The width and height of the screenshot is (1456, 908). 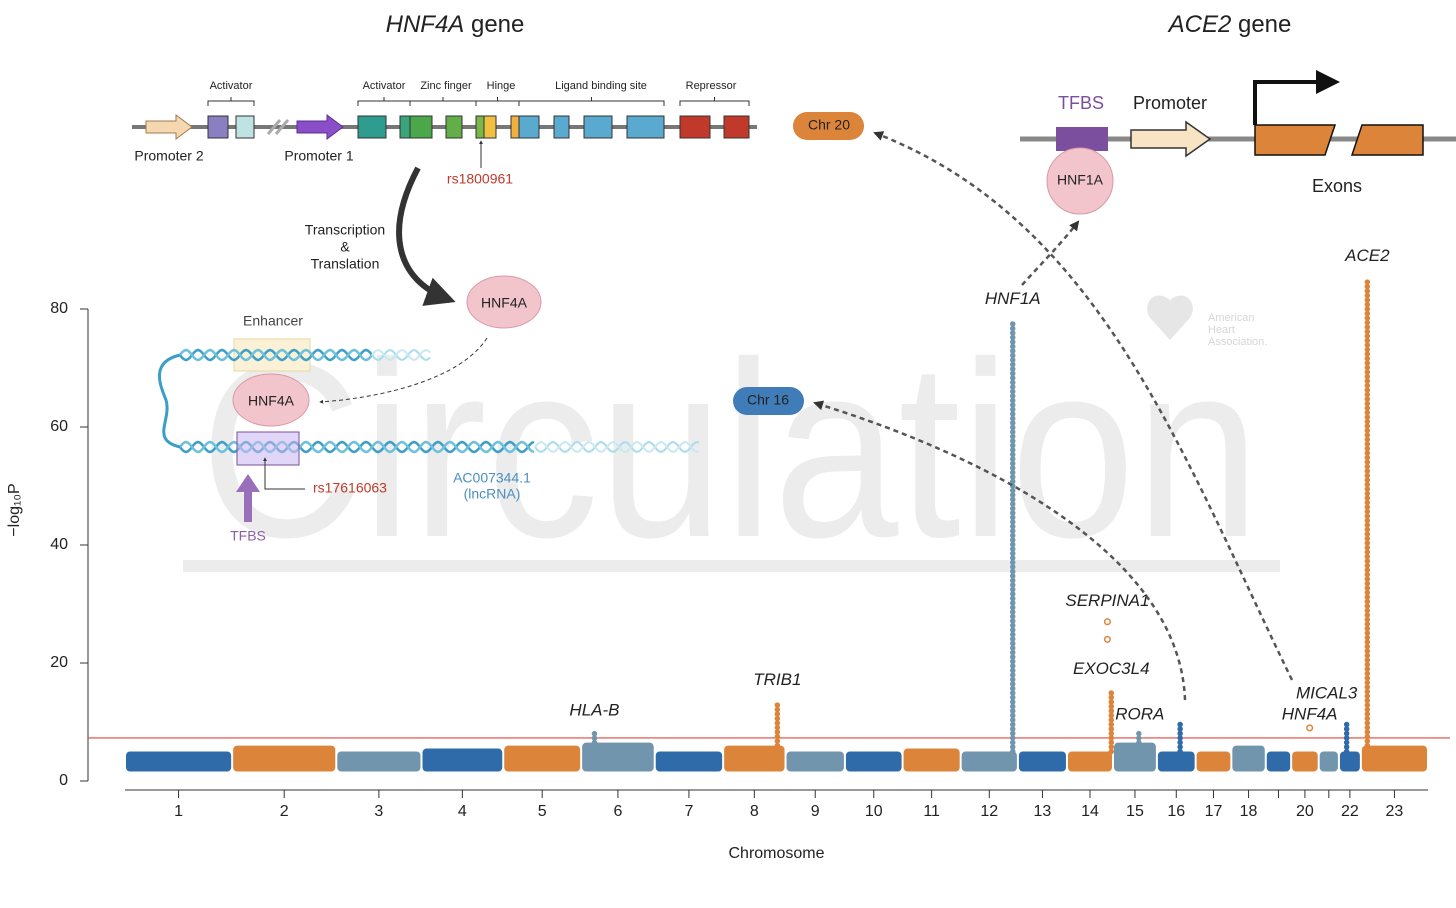 What do you see at coordinates (384, 86) in the screenshot?
I see `domain-label: Activator` at bounding box center [384, 86].